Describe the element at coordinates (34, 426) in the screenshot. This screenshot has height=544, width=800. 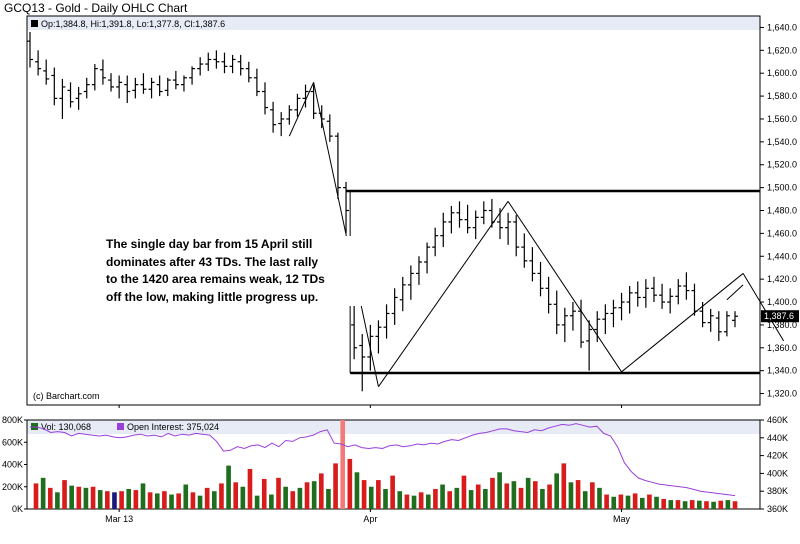
I see `vol-legend-marker` at that location.